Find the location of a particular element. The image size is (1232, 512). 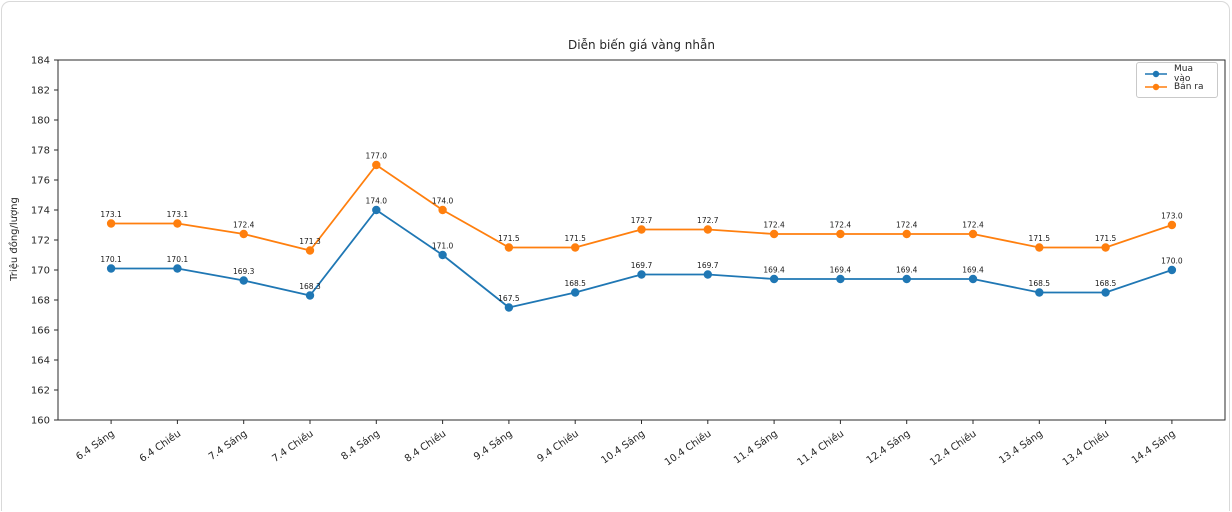

x-tick-label: 8.4 Sáng is located at coordinates (360, 445).